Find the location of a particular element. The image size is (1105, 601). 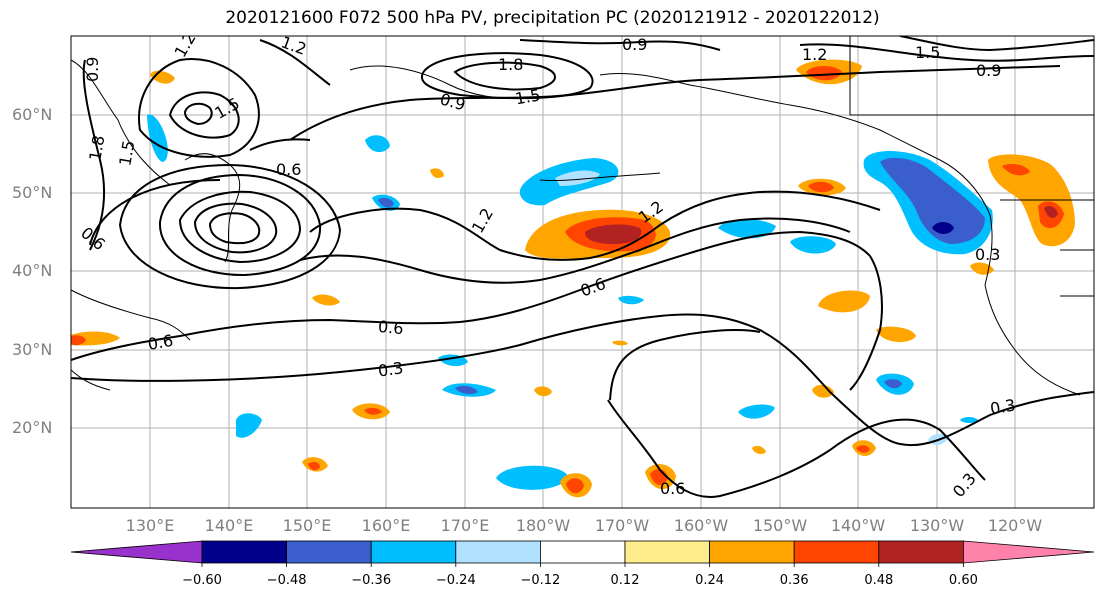

colorbar-tick-label: −0.36 is located at coordinates (371, 580).